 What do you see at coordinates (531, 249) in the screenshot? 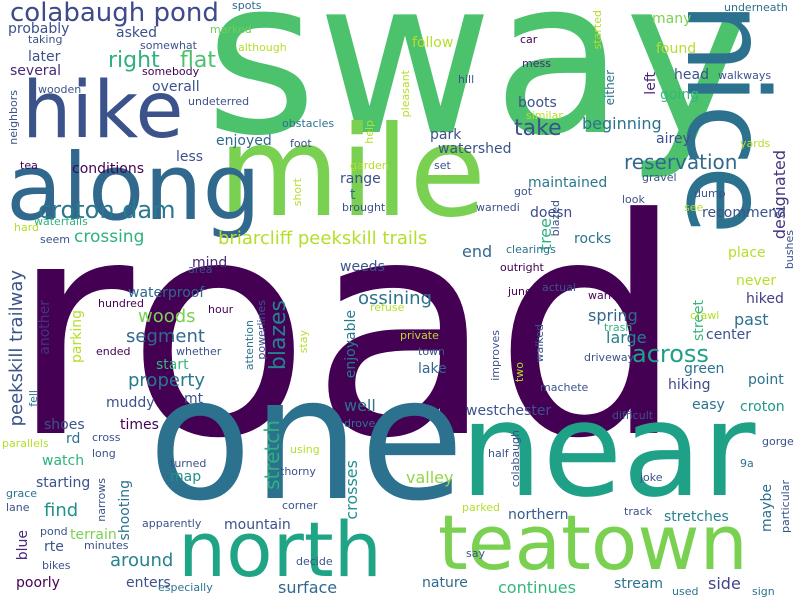
I see `word-clearings: clearings` at bounding box center [531, 249].